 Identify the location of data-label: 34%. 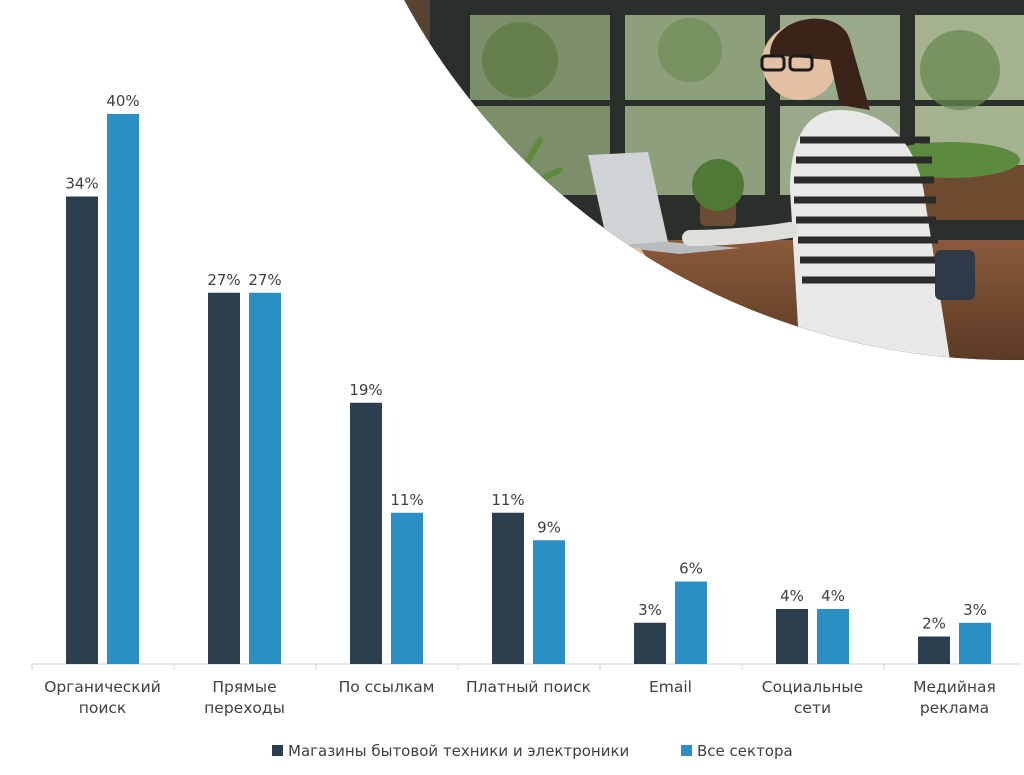
(81, 184).